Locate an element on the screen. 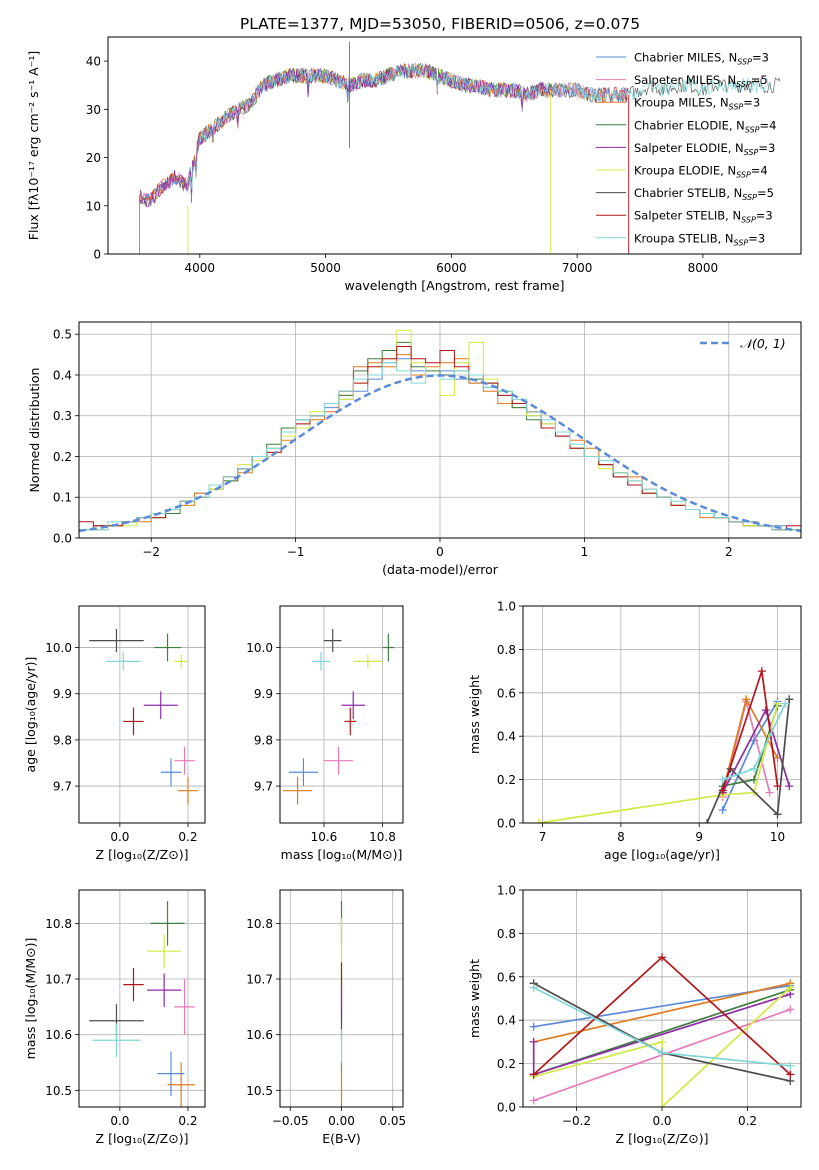  age-weight-xtick-label: 8 is located at coordinates (621, 837).